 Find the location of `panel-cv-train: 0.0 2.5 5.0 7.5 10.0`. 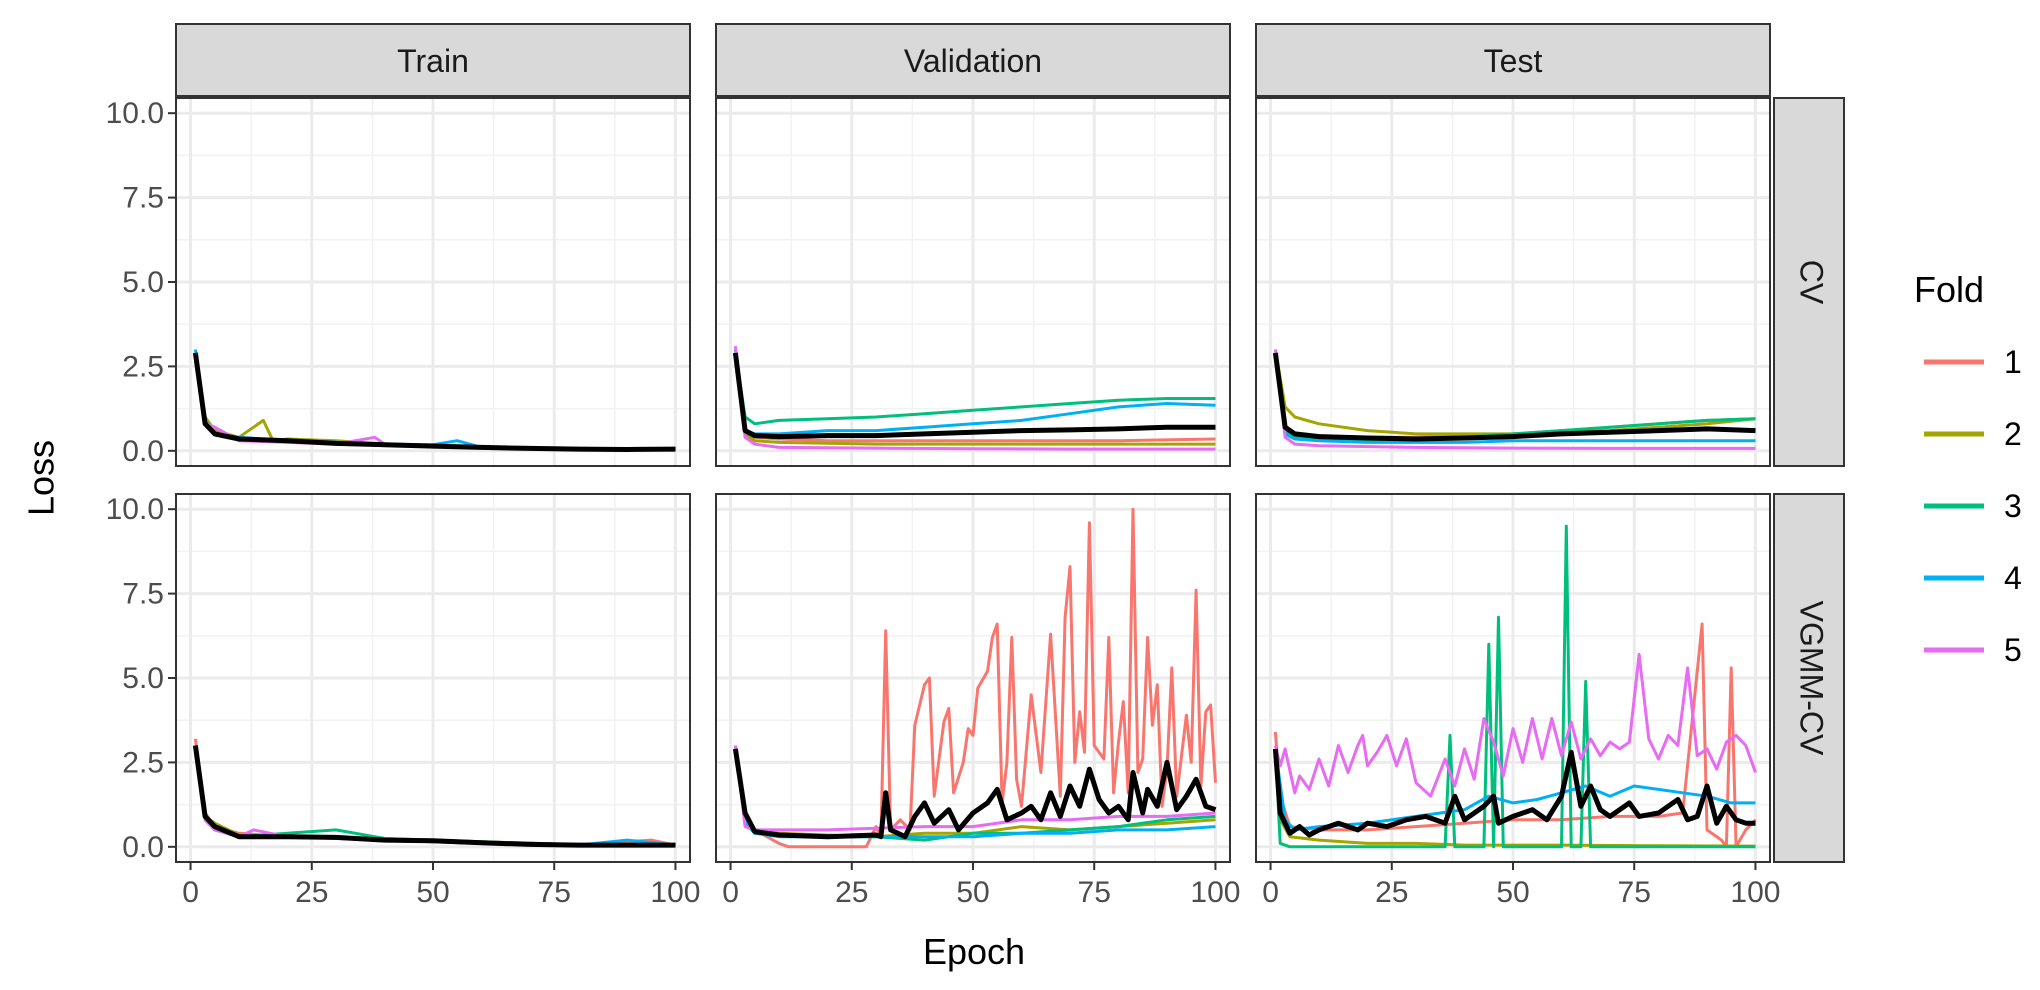

panel-cv-train: 0.0 2.5 5.0 7.5 10.0 is located at coordinates (398, 282).